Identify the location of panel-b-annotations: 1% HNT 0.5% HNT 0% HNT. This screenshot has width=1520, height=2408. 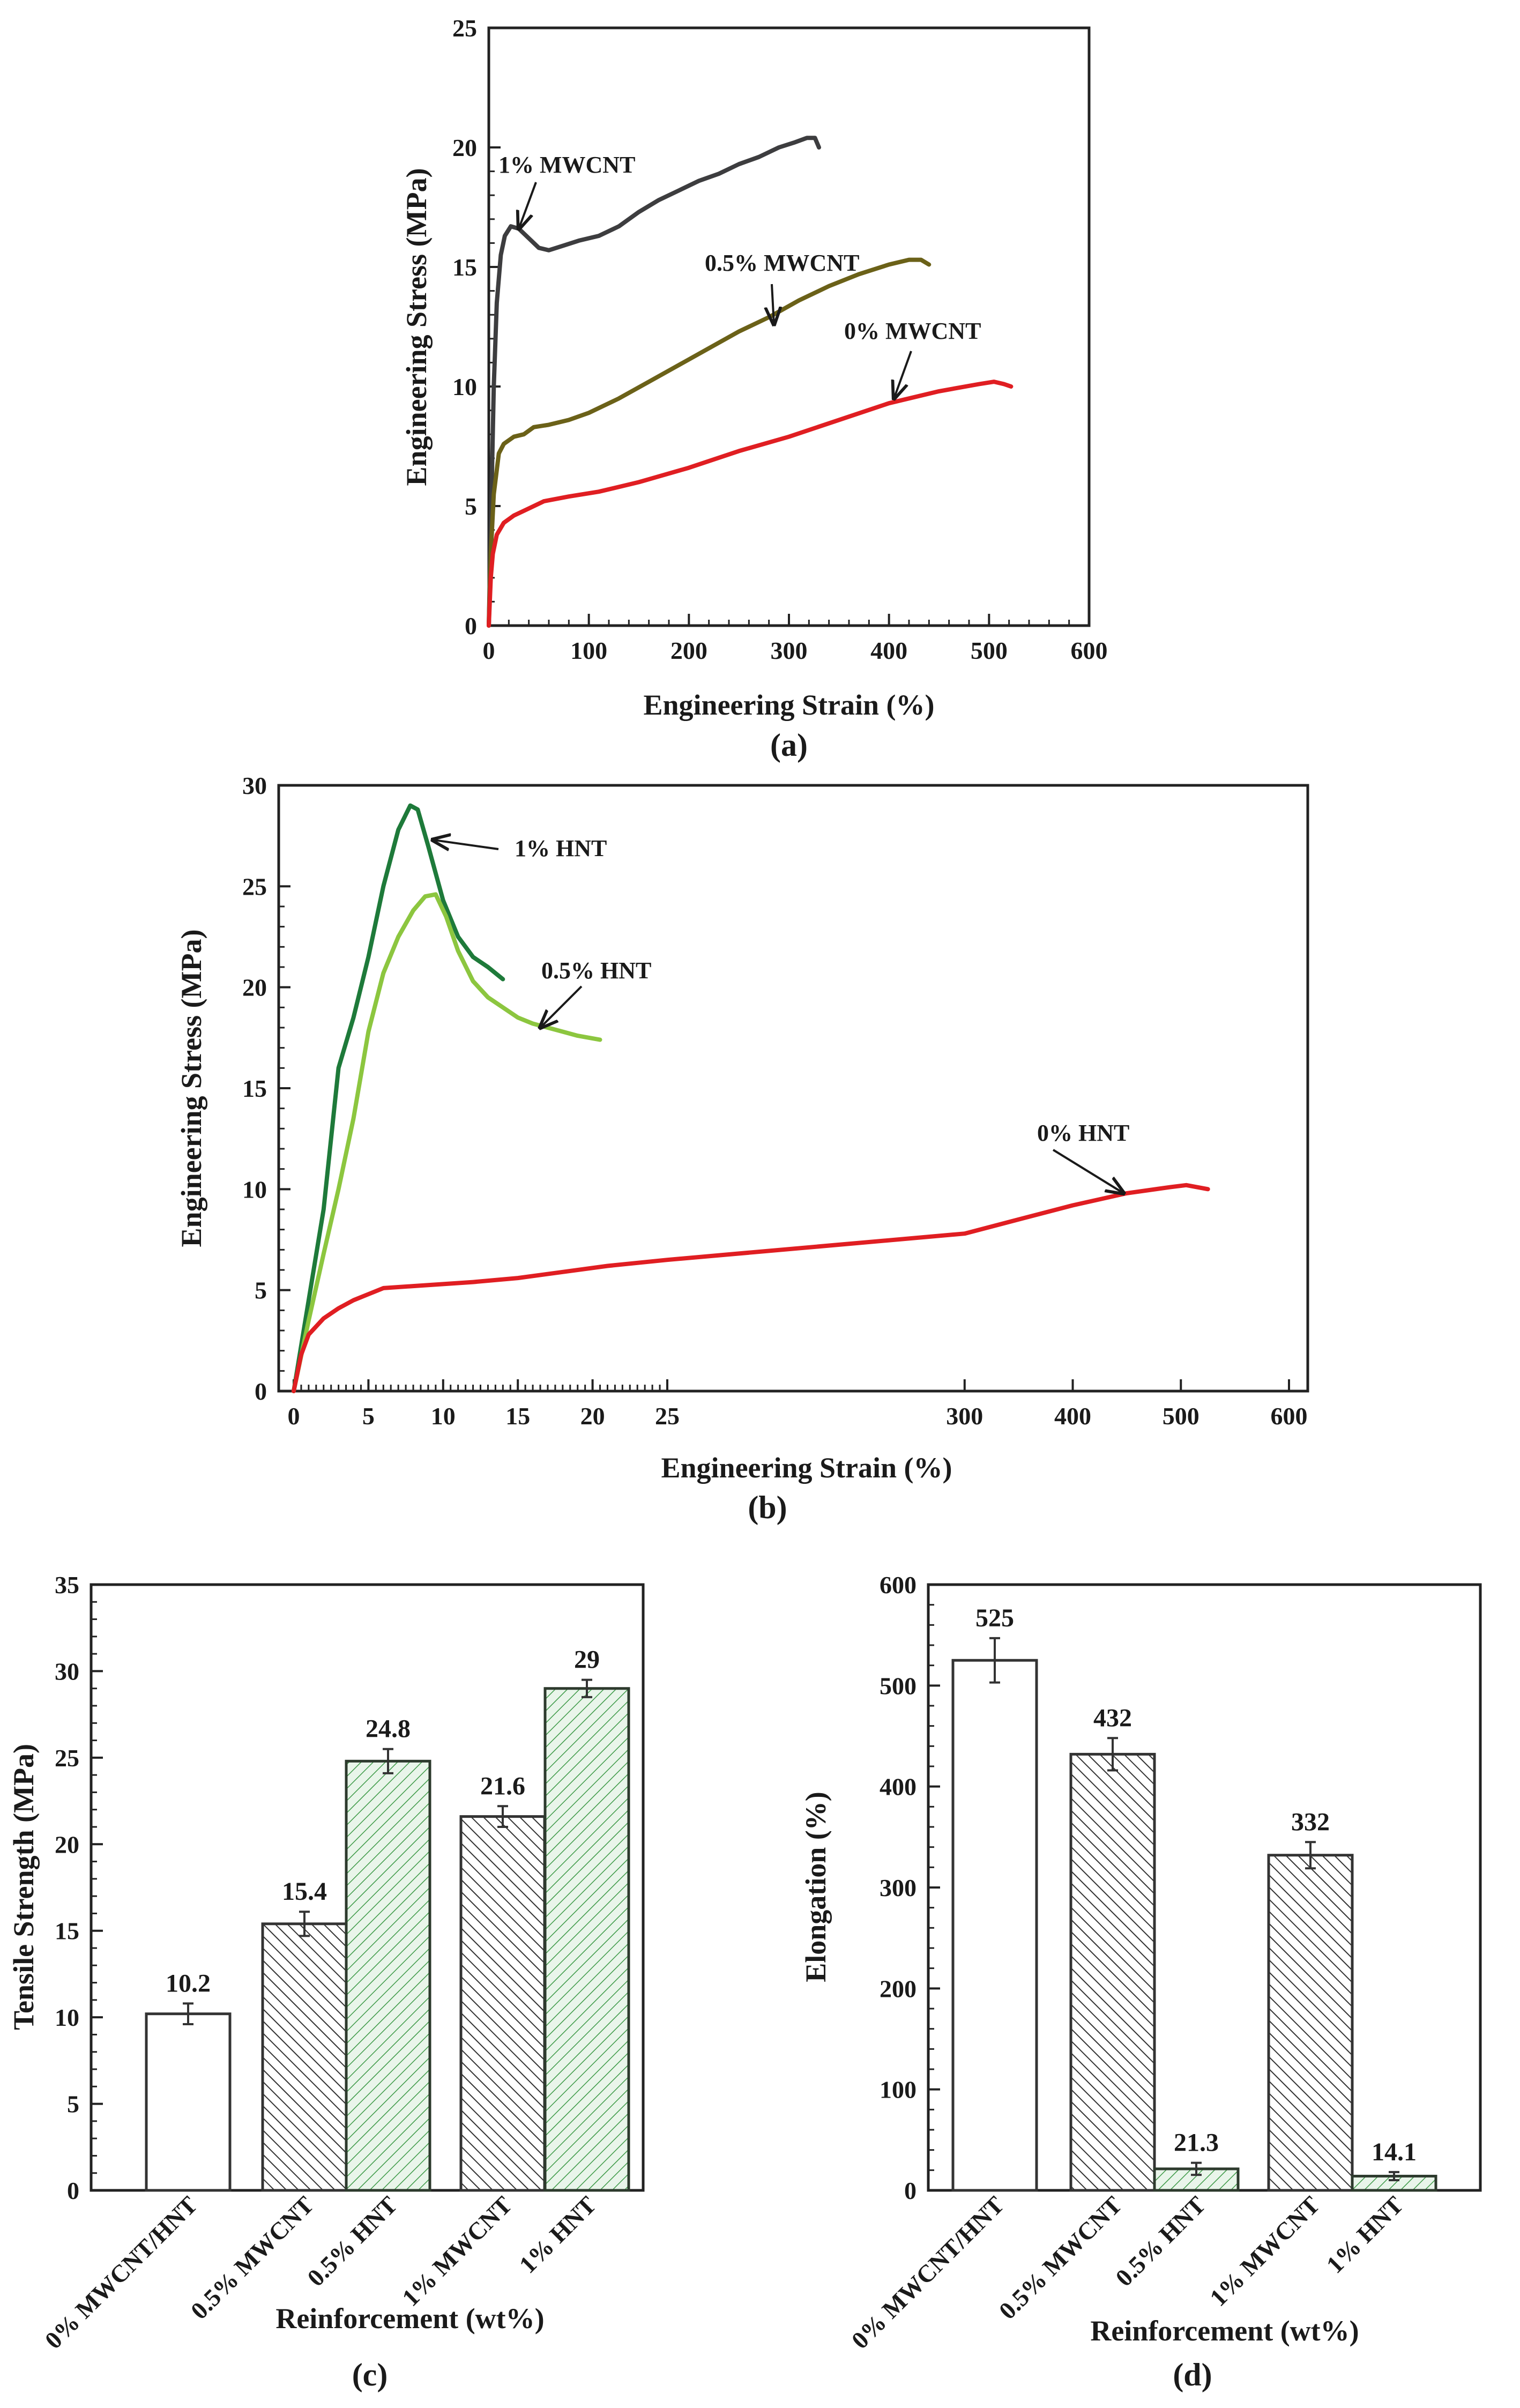
(781, 1014).